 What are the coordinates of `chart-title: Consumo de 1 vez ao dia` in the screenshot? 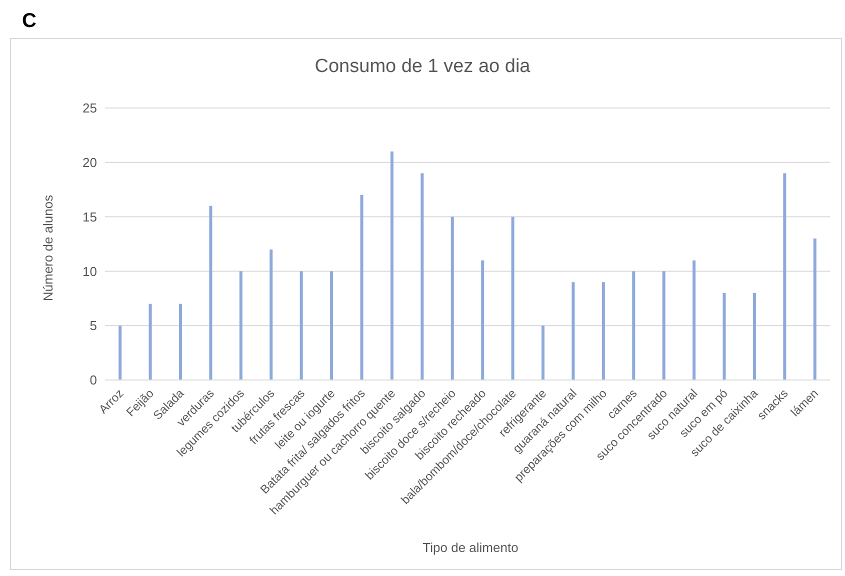 It's located at (423, 67).